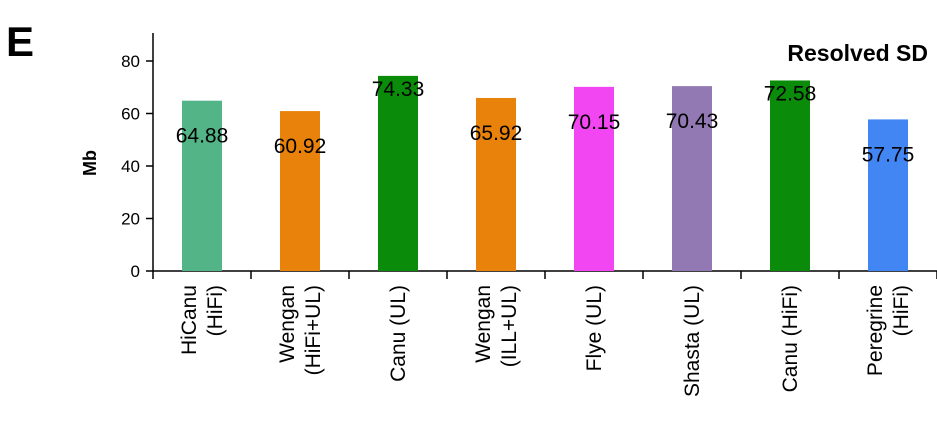 The width and height of the screenshot is (937, 431). I want to click on category-label: Canu (HiFi), so click(790, 338).